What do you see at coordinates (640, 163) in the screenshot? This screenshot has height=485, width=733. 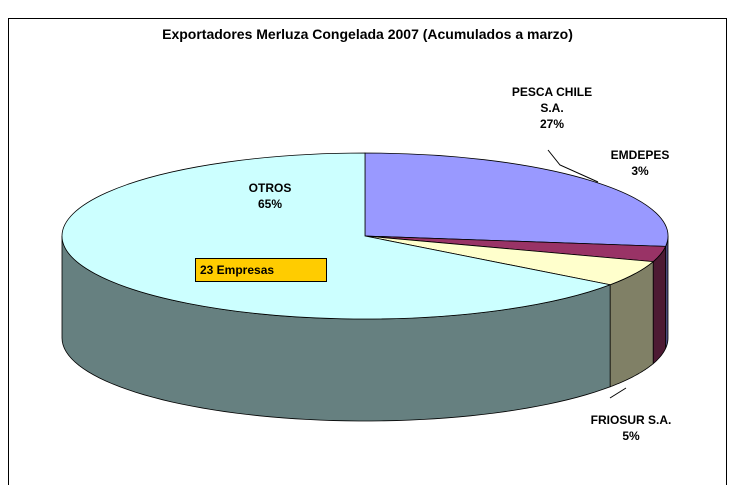 I see `slice-label: EMDEPES 3%` at bounding box center [640, 163].